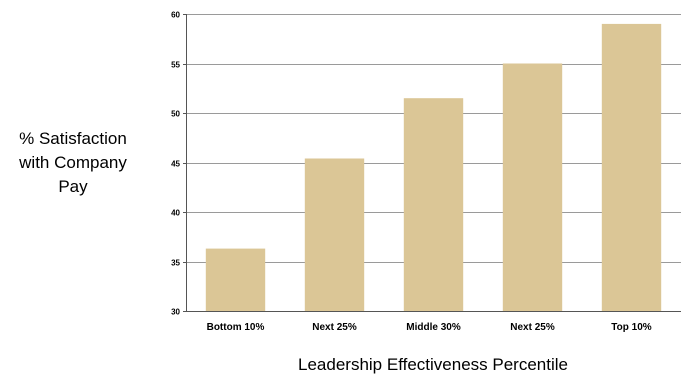 This screenshot has width=681, height=375. What do you see at coordinates (433, 364) in the screenshot?
I see `x-axis-label: Leadership Effectiveness Percentile` at bounding box center [433, 364].